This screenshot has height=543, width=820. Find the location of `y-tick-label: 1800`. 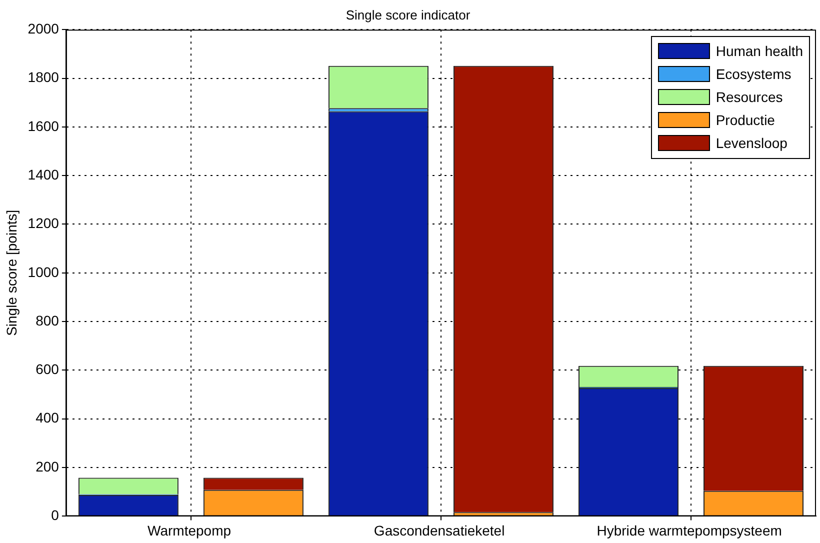

y-tick-label: 1800 is located at coordinates (44, 77).